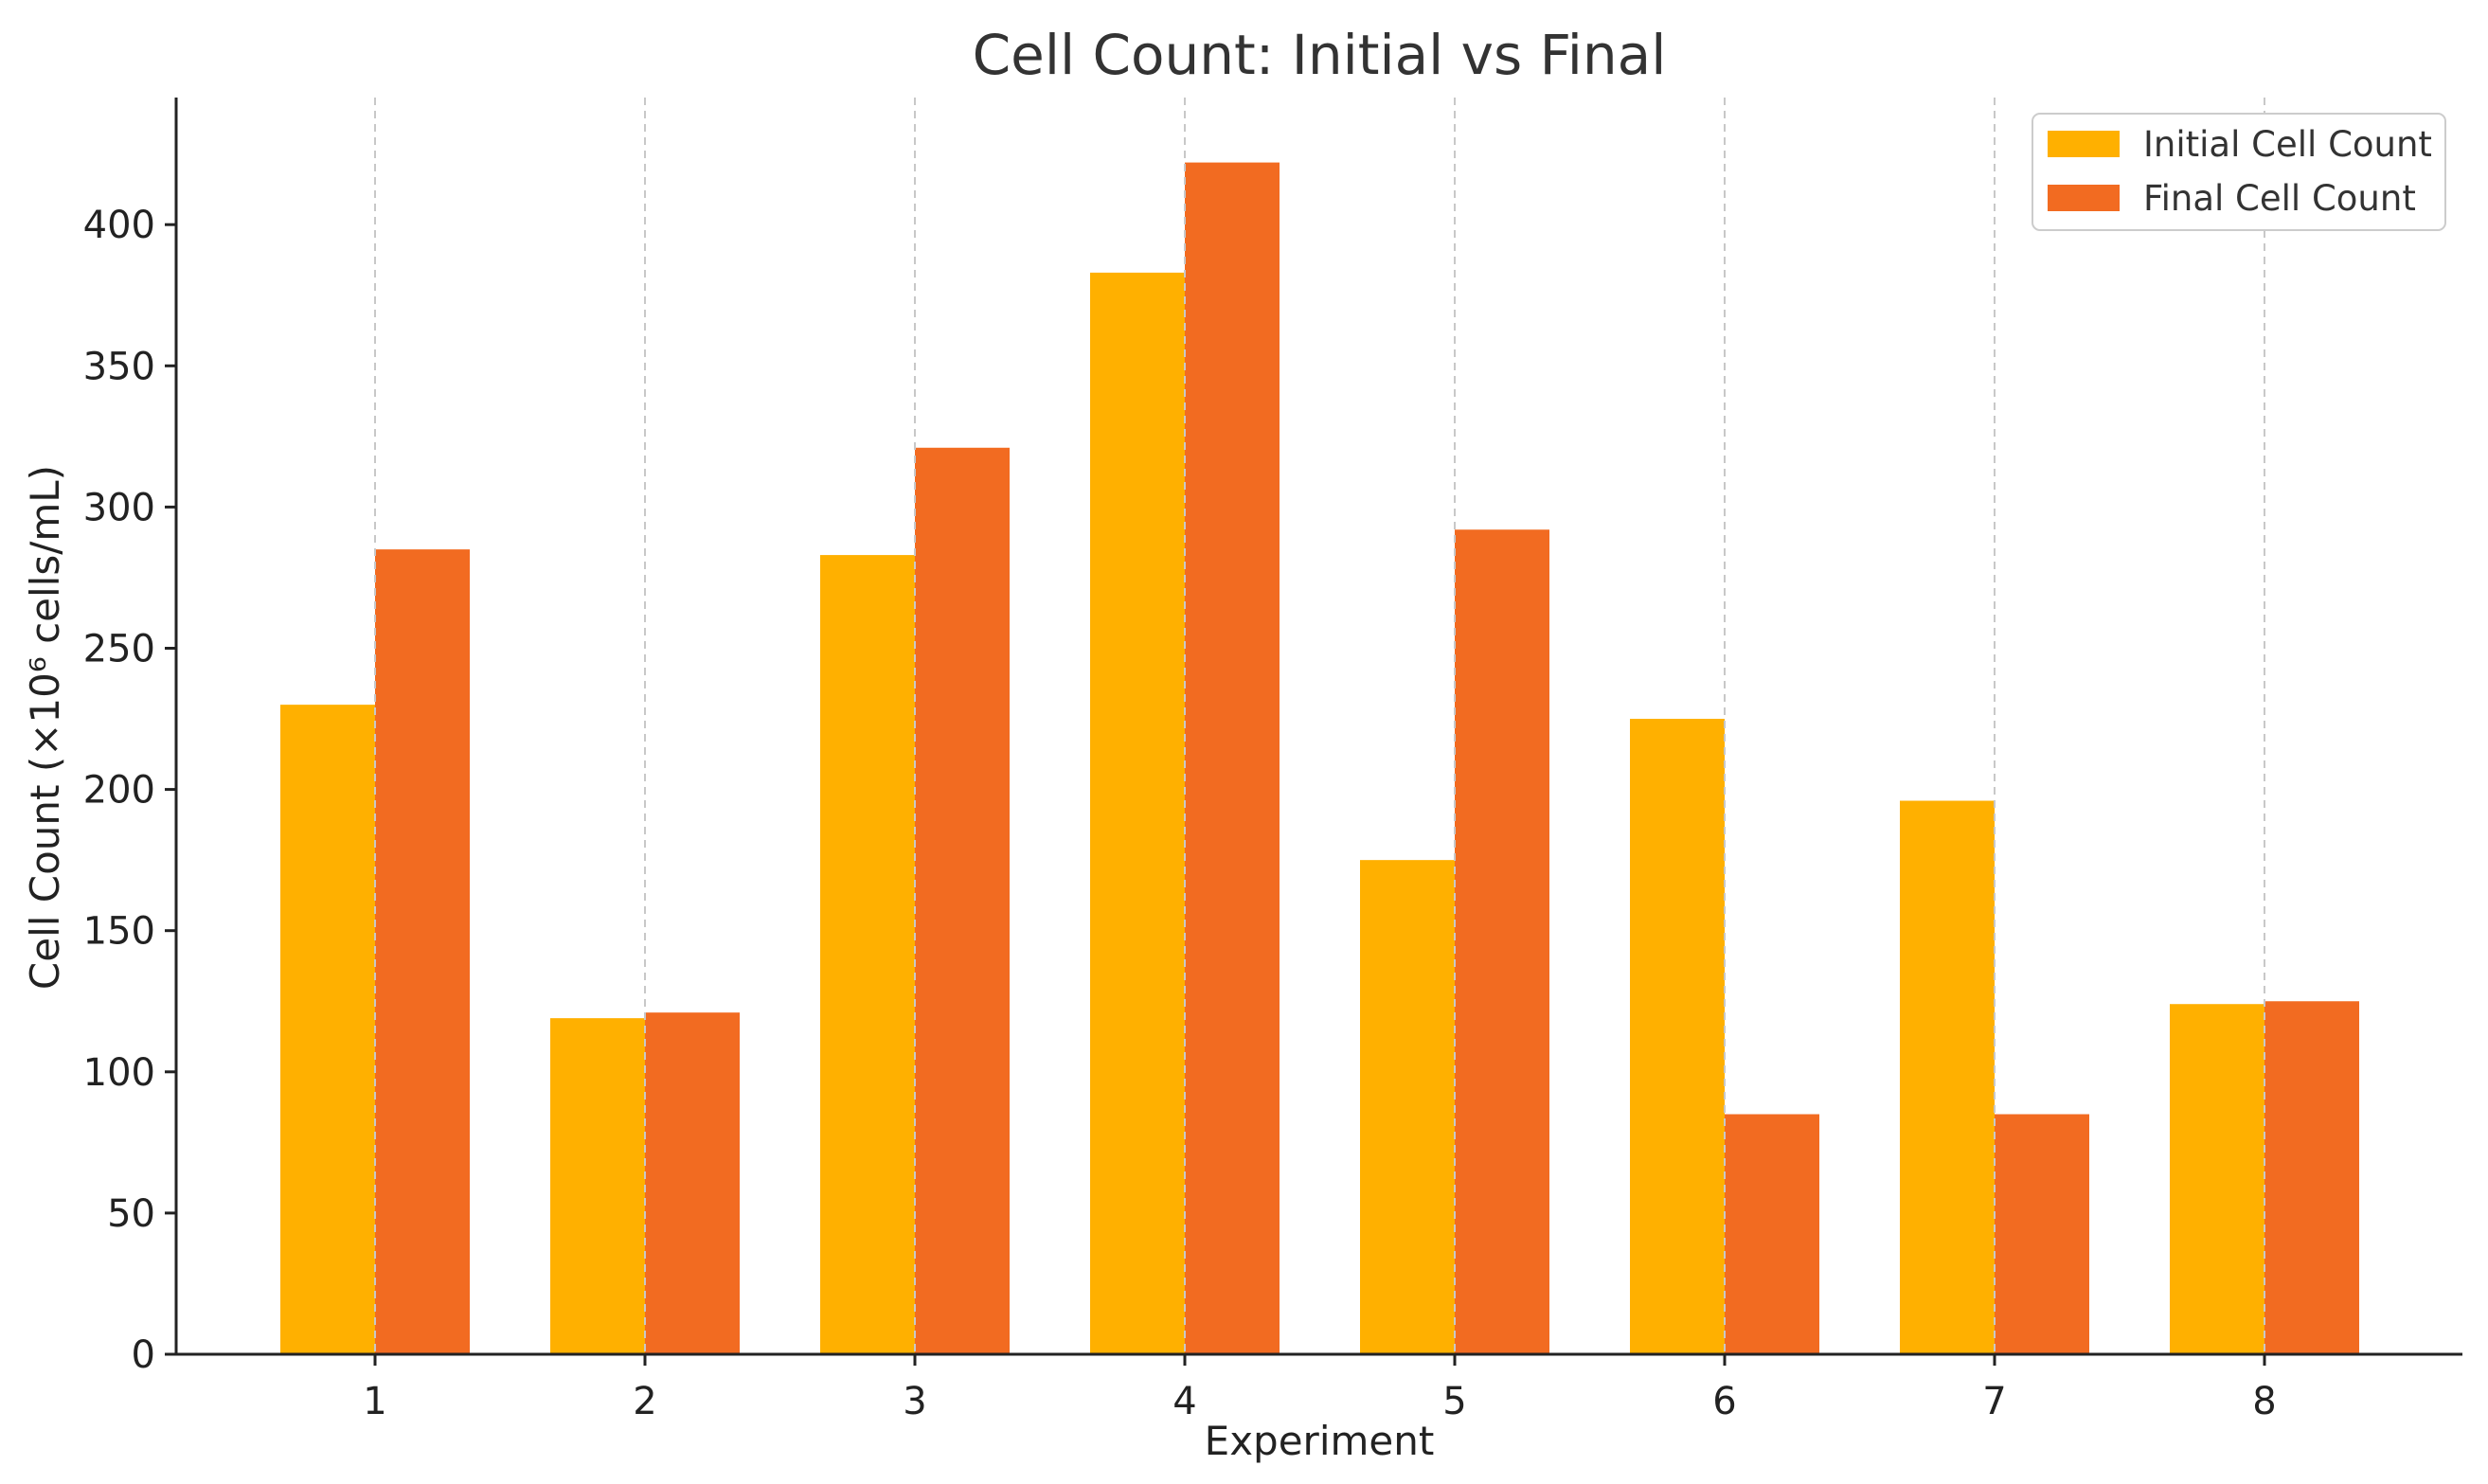 This screenshot has width=2488, height=1484. What do you see at coordinates (119, 932) in the screenshot?
I see `y-tick-label: 150` at bounding box center [119, 932].